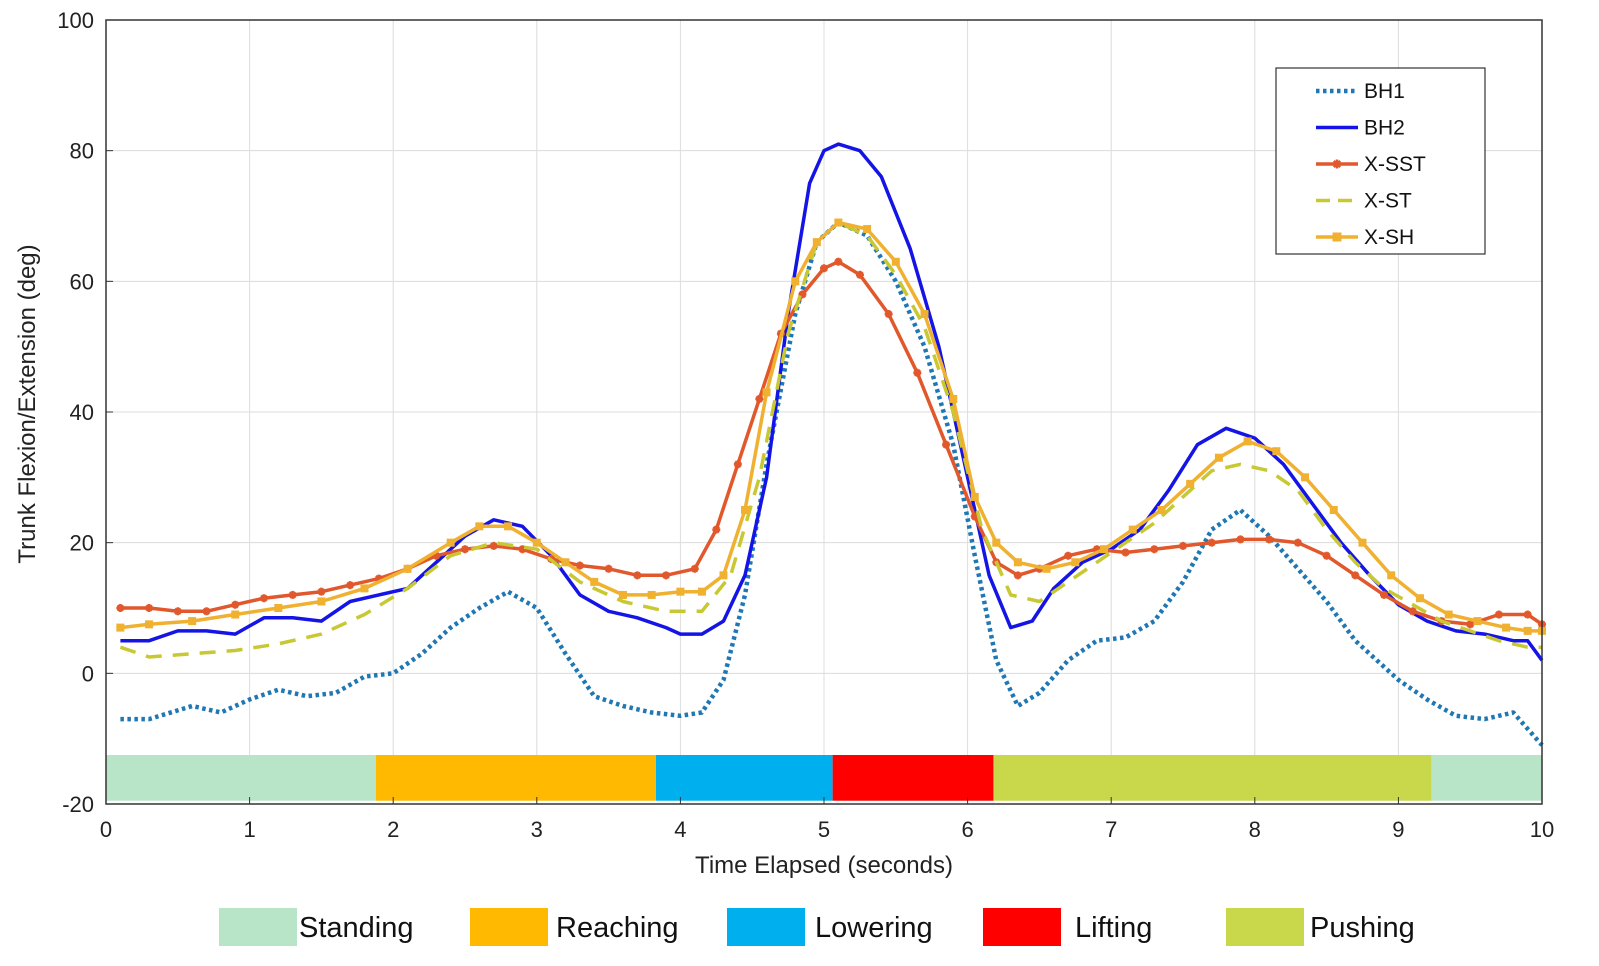 The width and height of the screenshot is (1599, 966). I want to click on x-tick-label: 8, so click(1255, 829).